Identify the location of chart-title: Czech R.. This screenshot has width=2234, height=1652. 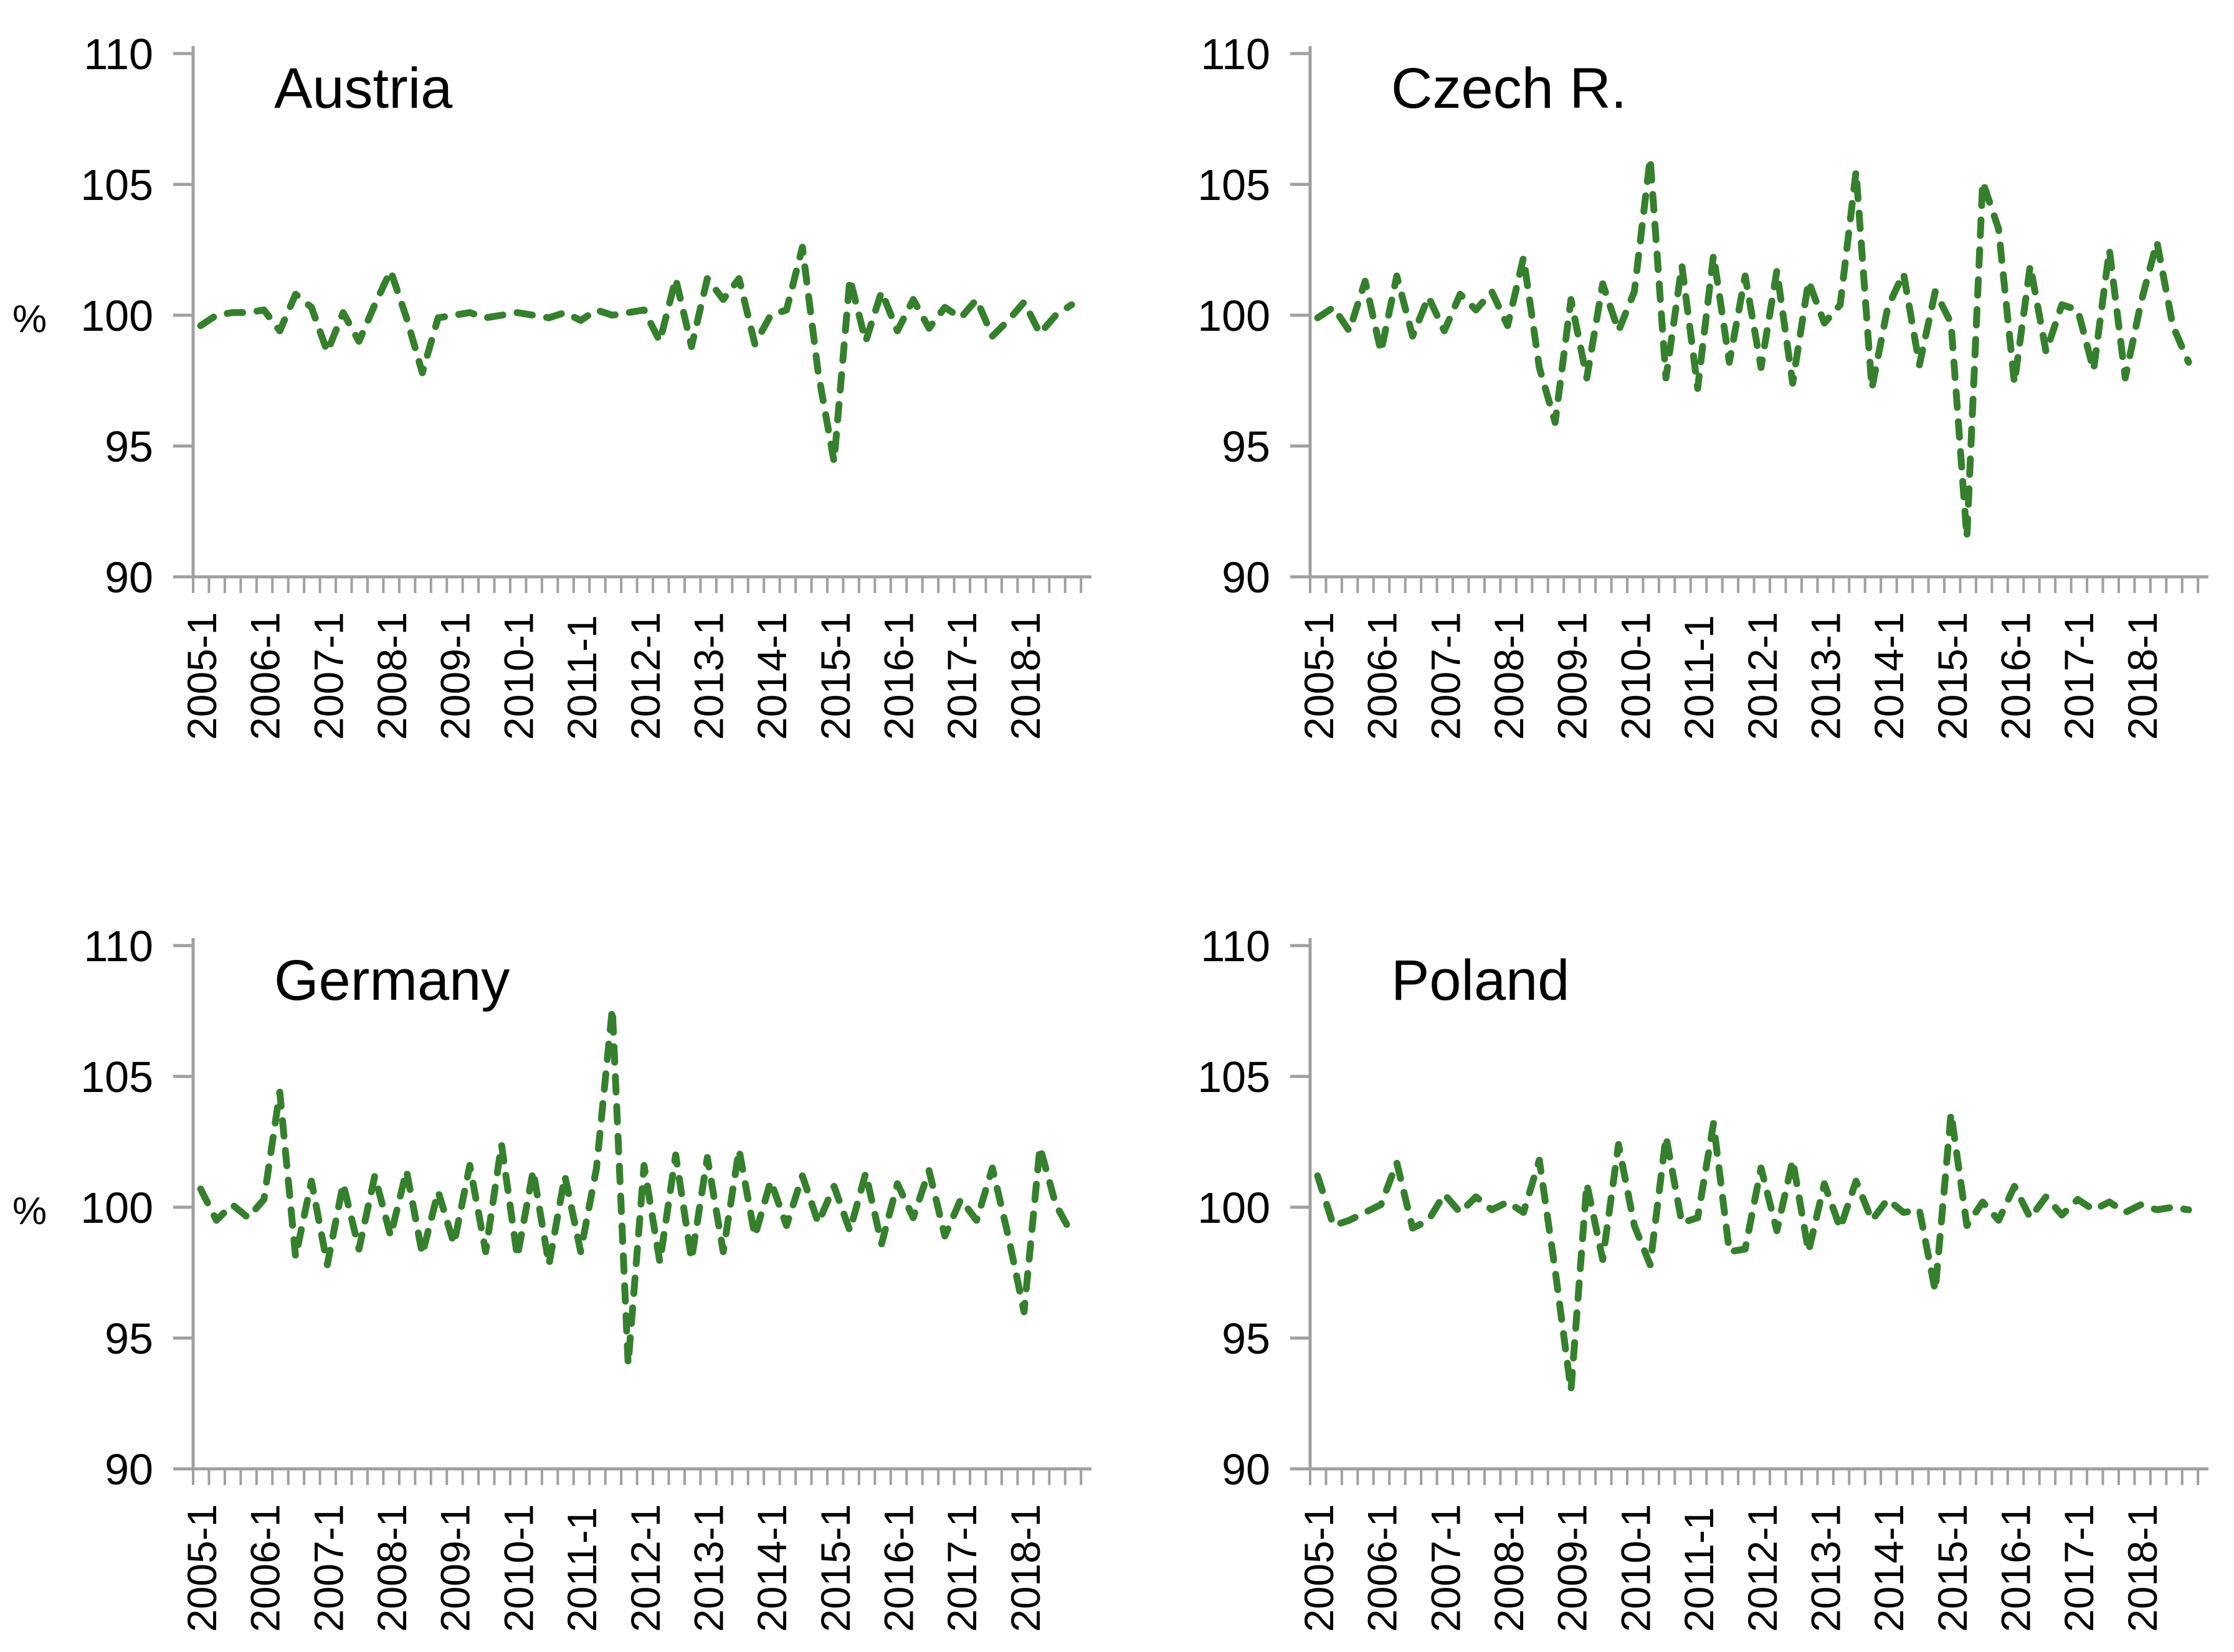
(1509, 89).